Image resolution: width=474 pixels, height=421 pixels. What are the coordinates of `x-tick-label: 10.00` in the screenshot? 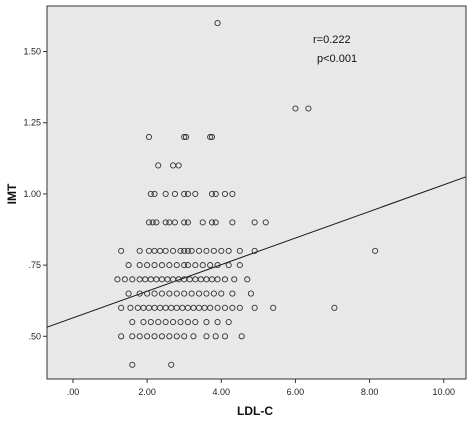 It's located at (443, 392).